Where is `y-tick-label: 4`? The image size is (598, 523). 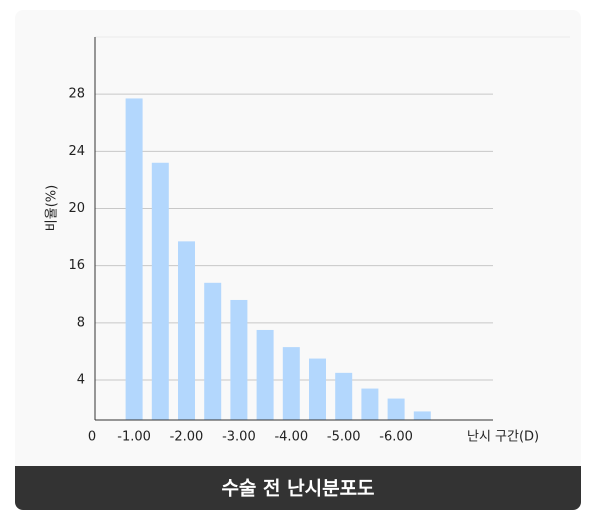 y-tick-label: 4 is located at coordinates (81, 379).